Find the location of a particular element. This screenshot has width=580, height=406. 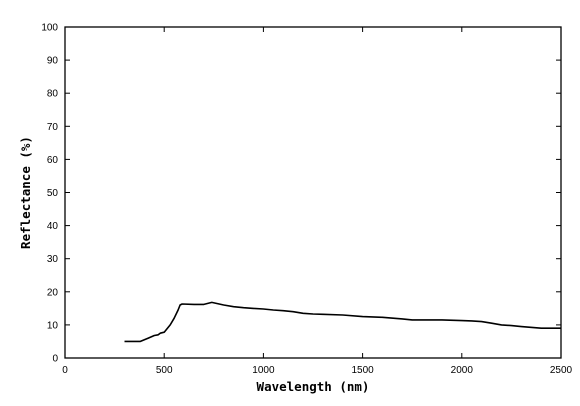

y-tick-label: 40 is located at coordinates (53, 226).